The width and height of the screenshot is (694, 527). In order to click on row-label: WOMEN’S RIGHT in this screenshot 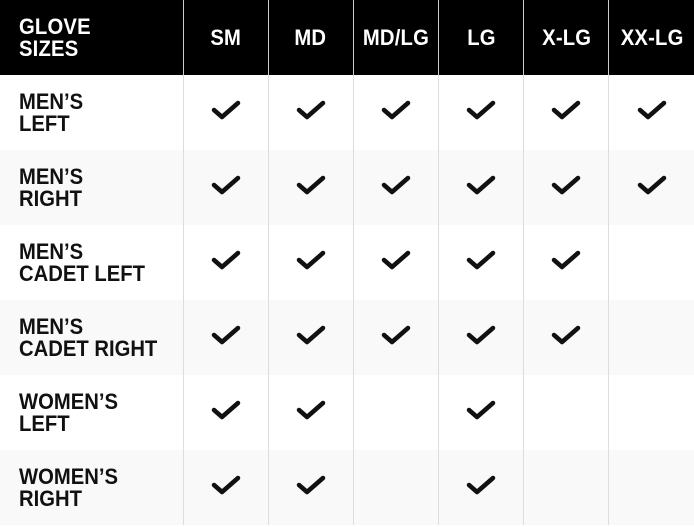, I will do `click(91, 487)`.